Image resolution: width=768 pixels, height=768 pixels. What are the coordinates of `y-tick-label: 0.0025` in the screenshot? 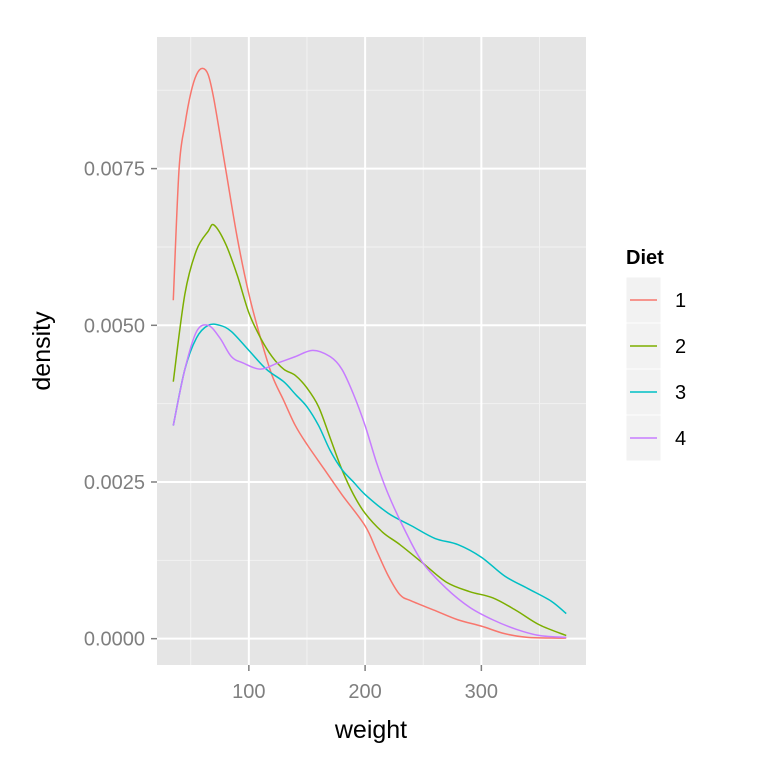 It's located at (114, 483).